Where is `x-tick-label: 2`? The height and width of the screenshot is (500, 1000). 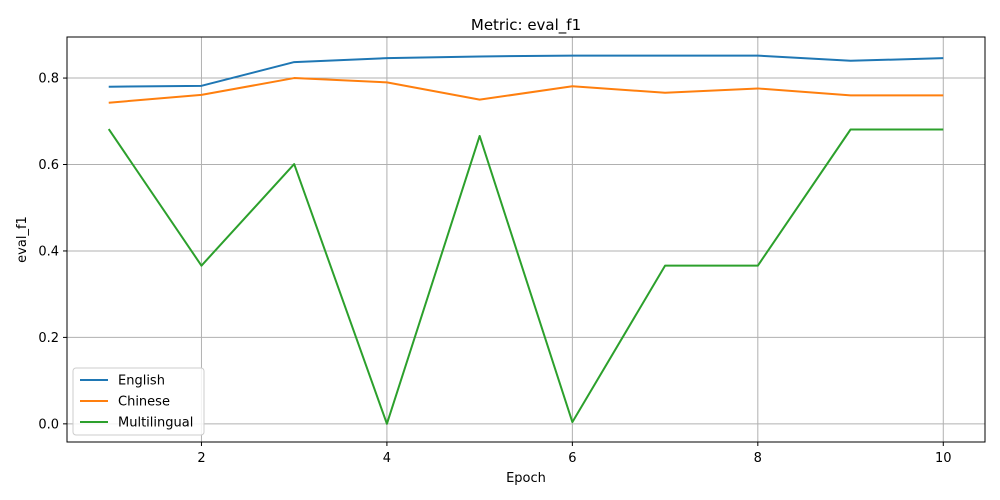
x-tick-label: 2 is located at coordinates (201, 458).